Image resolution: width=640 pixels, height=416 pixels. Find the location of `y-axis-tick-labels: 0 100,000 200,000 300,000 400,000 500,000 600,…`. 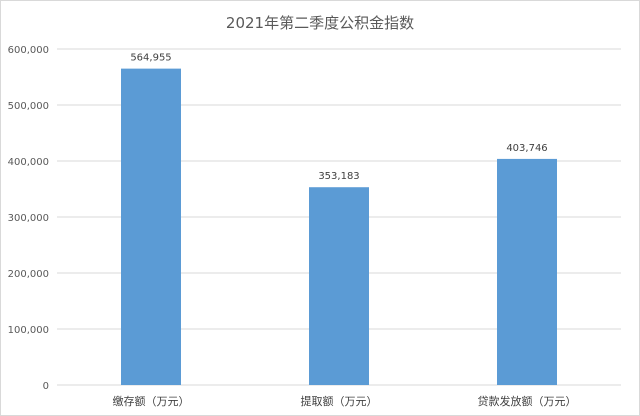

y-axis-tick-labels: 0 100,000 200,000 300,000 400,000 500,000 600,… is located at coordinates (28, 218).